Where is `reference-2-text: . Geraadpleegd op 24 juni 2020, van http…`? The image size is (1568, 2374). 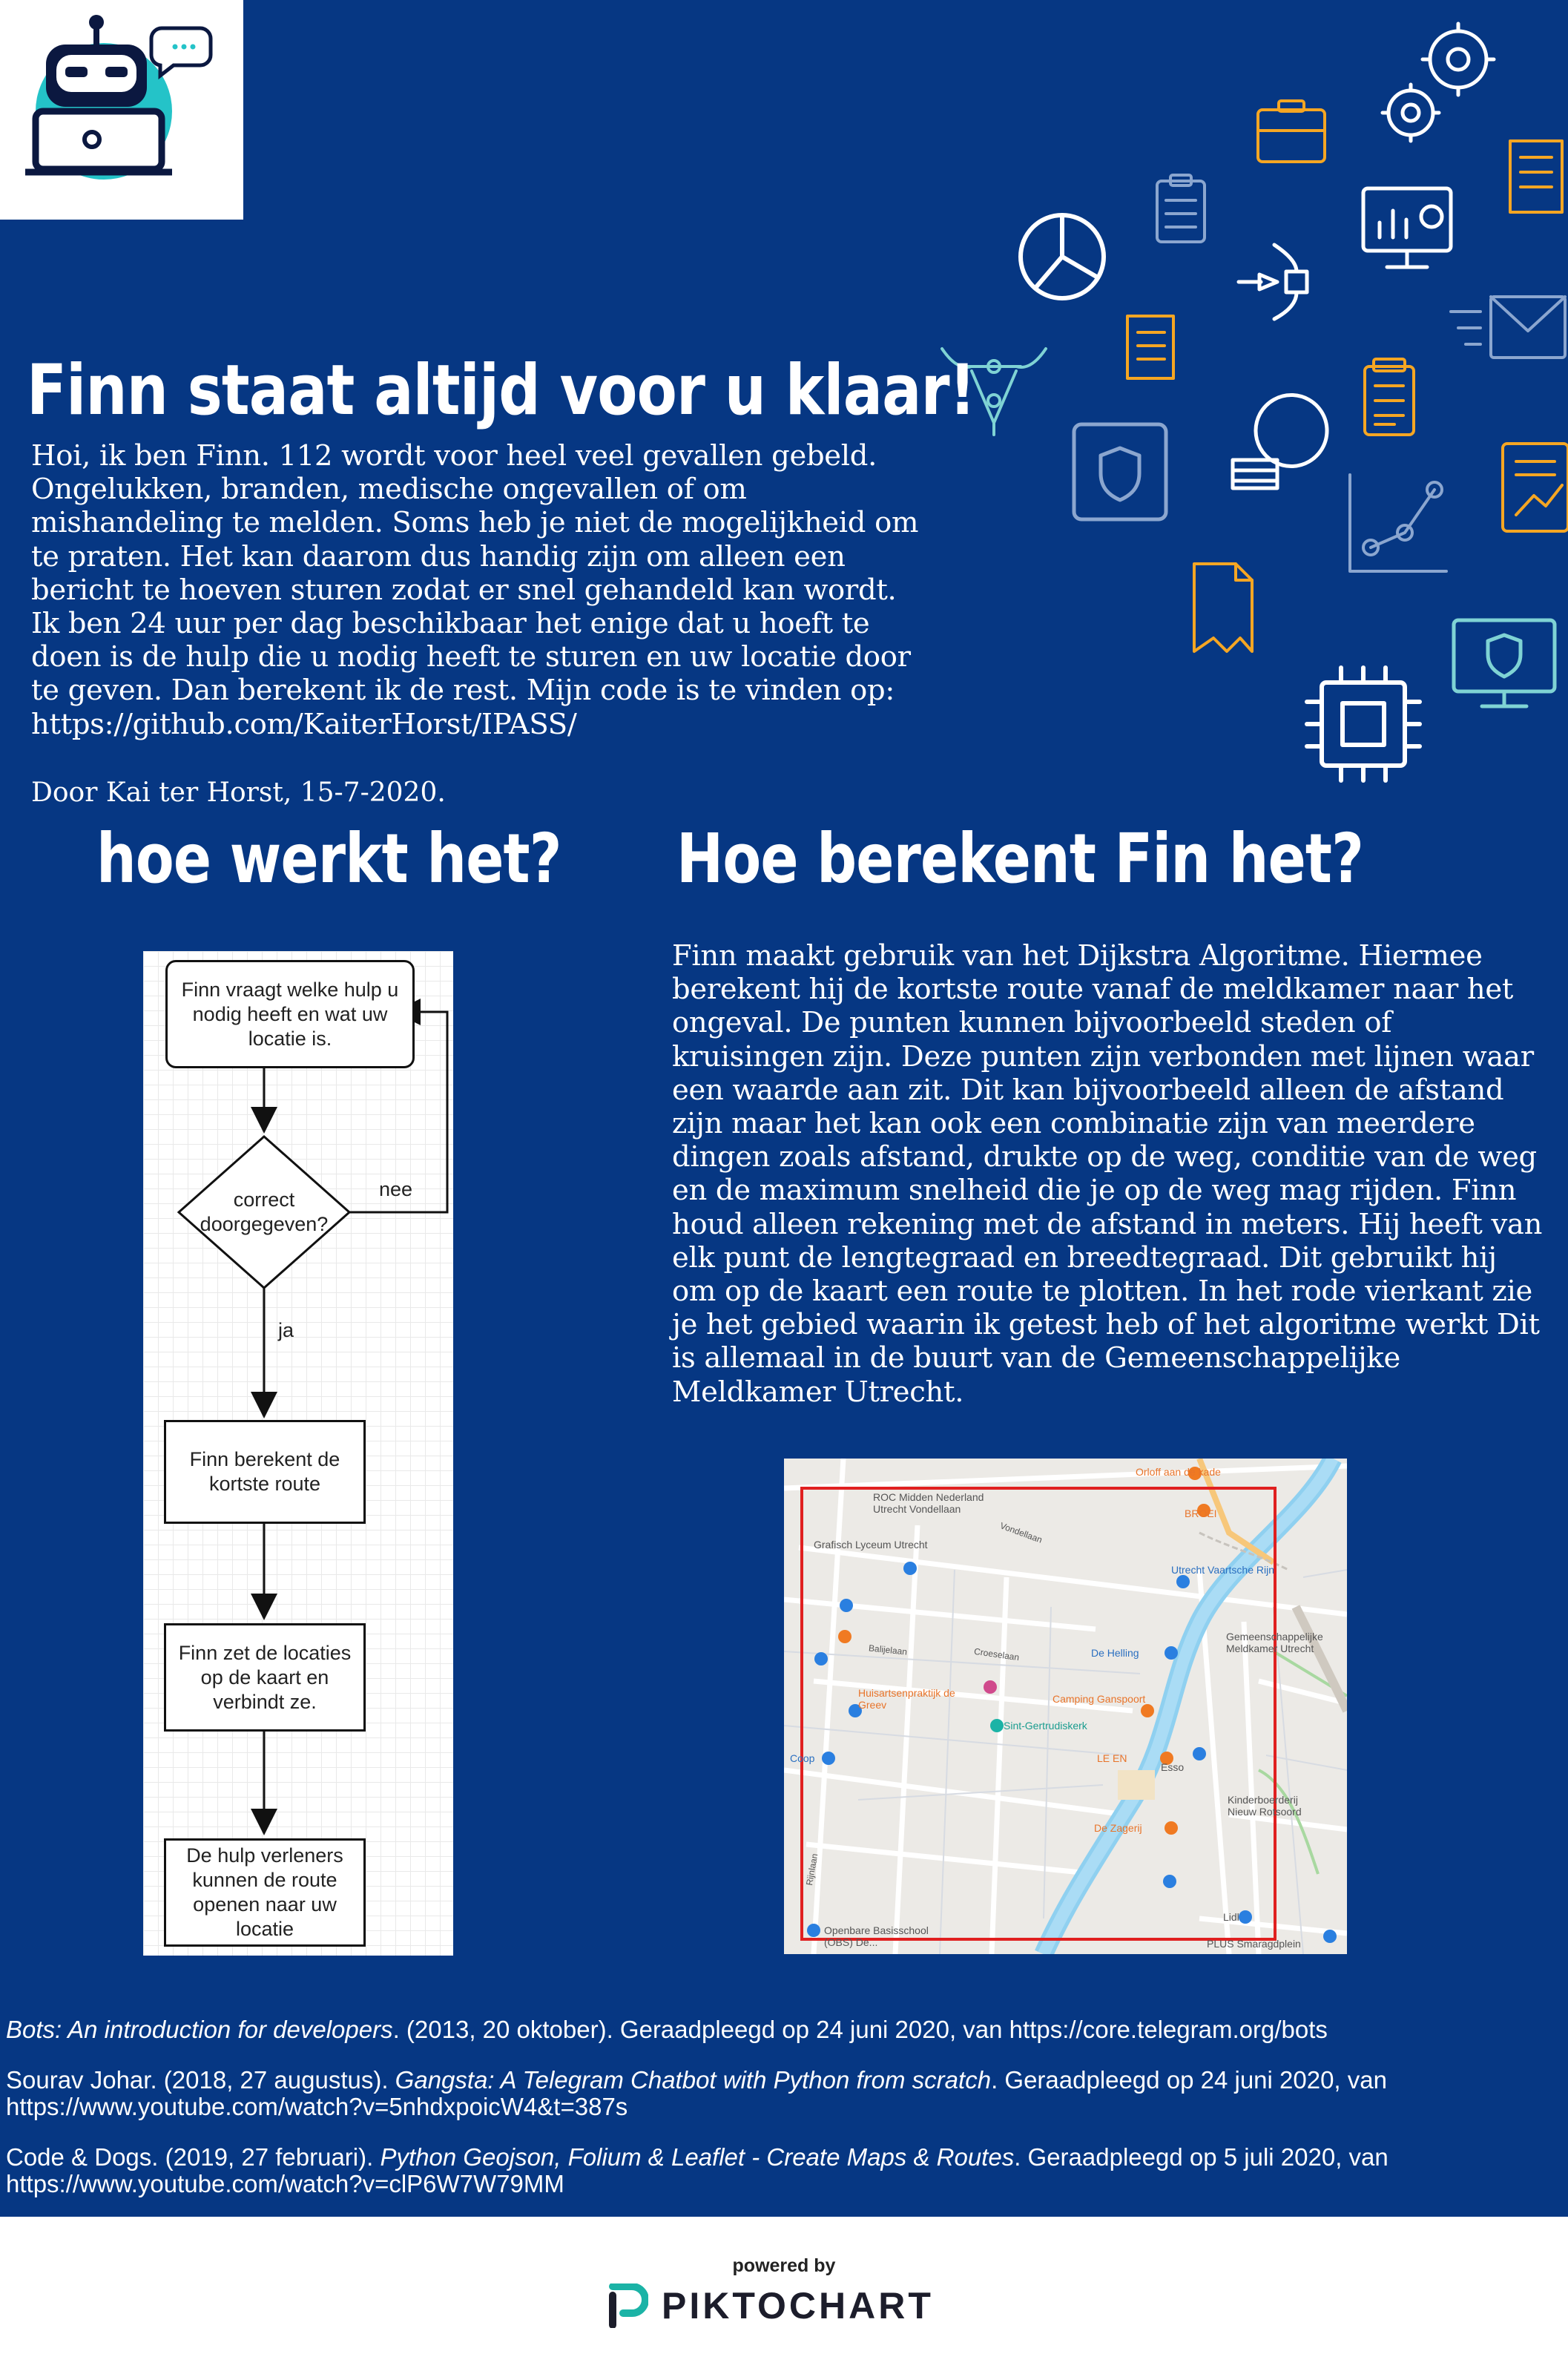
reference-2-text: . Geraadpleegd op 24 juni 2020, van http… is located at coordinates (697, 2093).